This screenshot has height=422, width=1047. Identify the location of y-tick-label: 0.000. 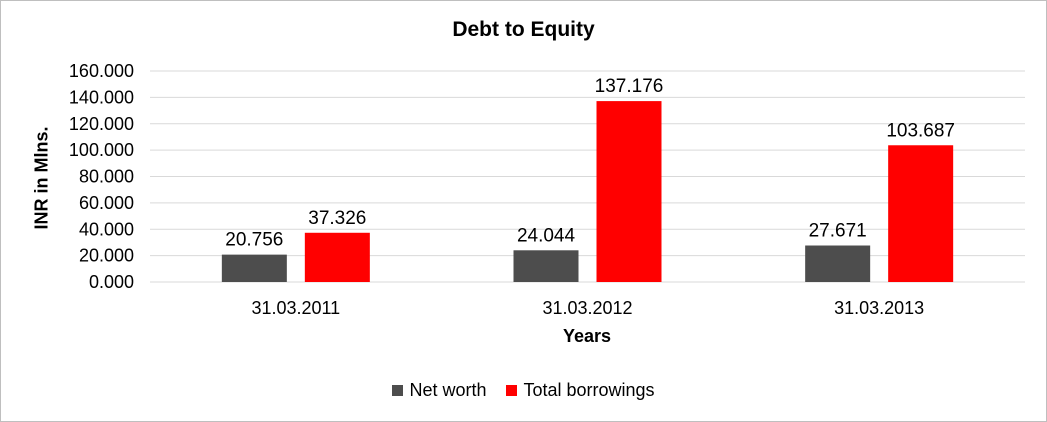
(111, 282).